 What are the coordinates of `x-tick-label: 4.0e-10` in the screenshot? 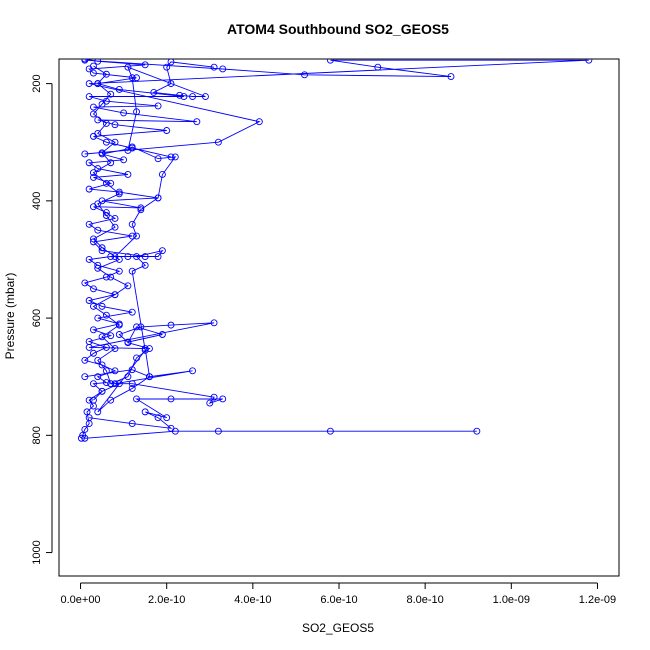 It's located at (252, 600).